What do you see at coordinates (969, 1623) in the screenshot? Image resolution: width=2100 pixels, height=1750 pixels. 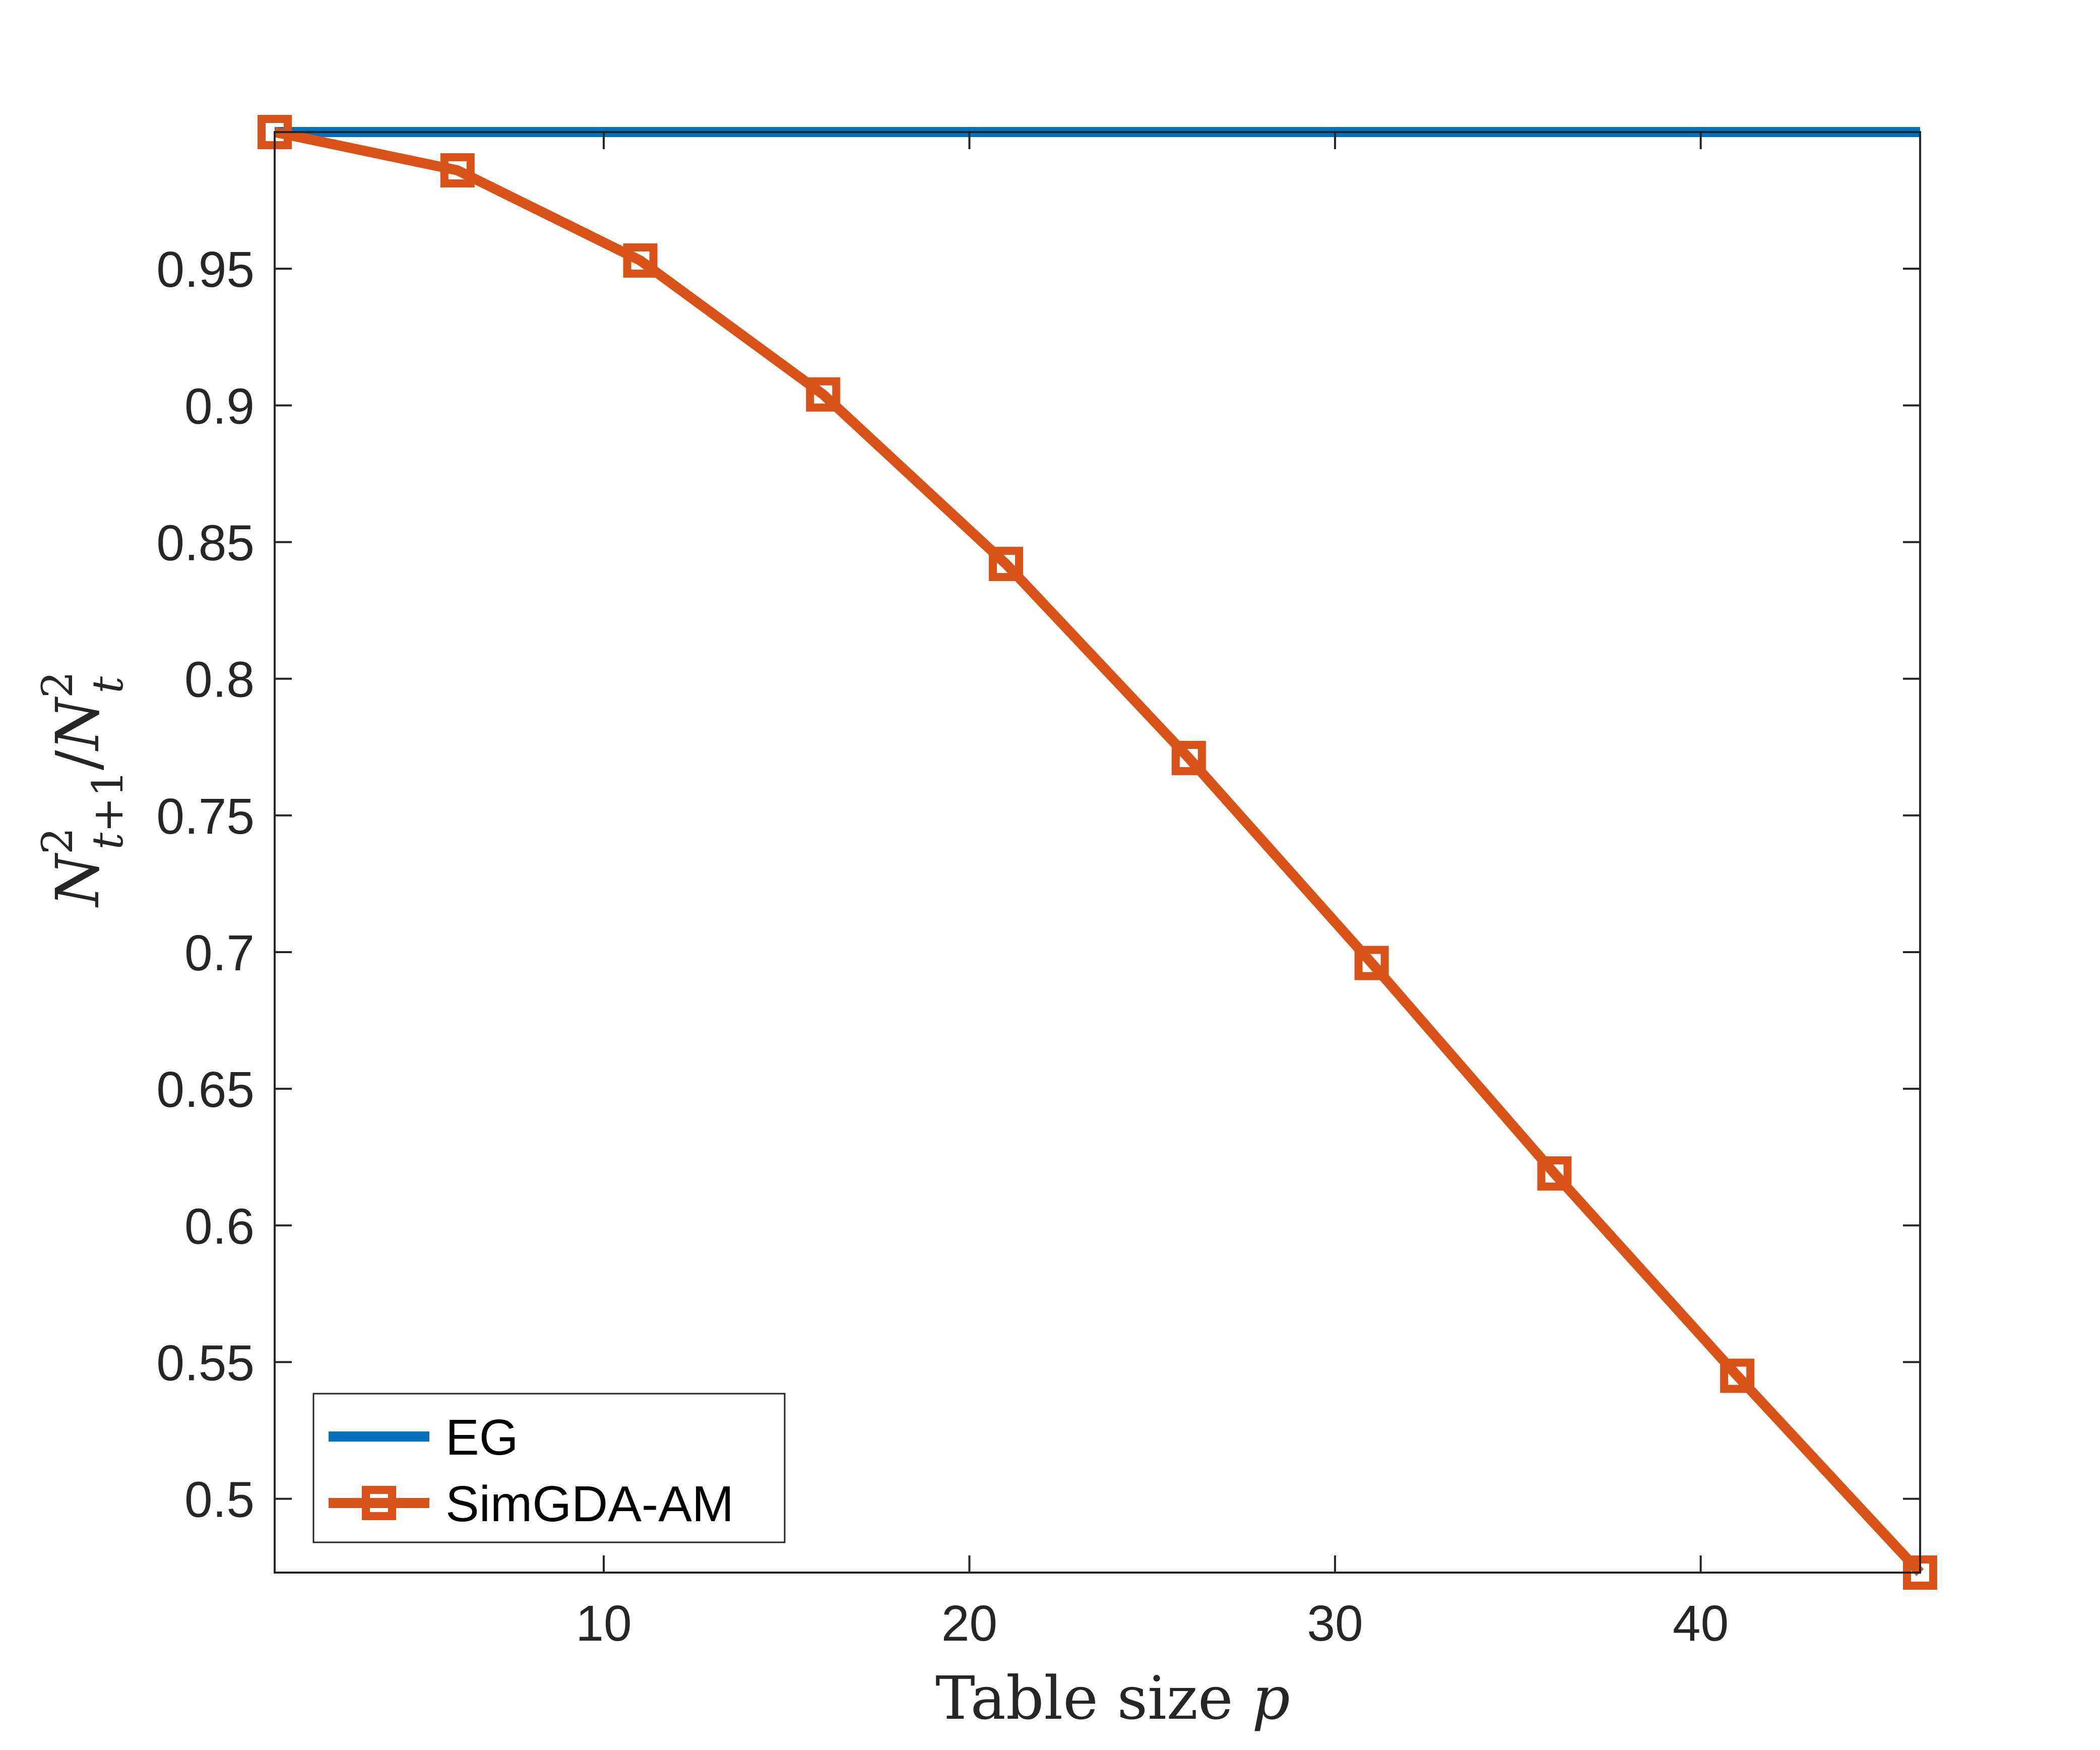 I see `x-tick-label: 20` at bounding box center [969, 1623].